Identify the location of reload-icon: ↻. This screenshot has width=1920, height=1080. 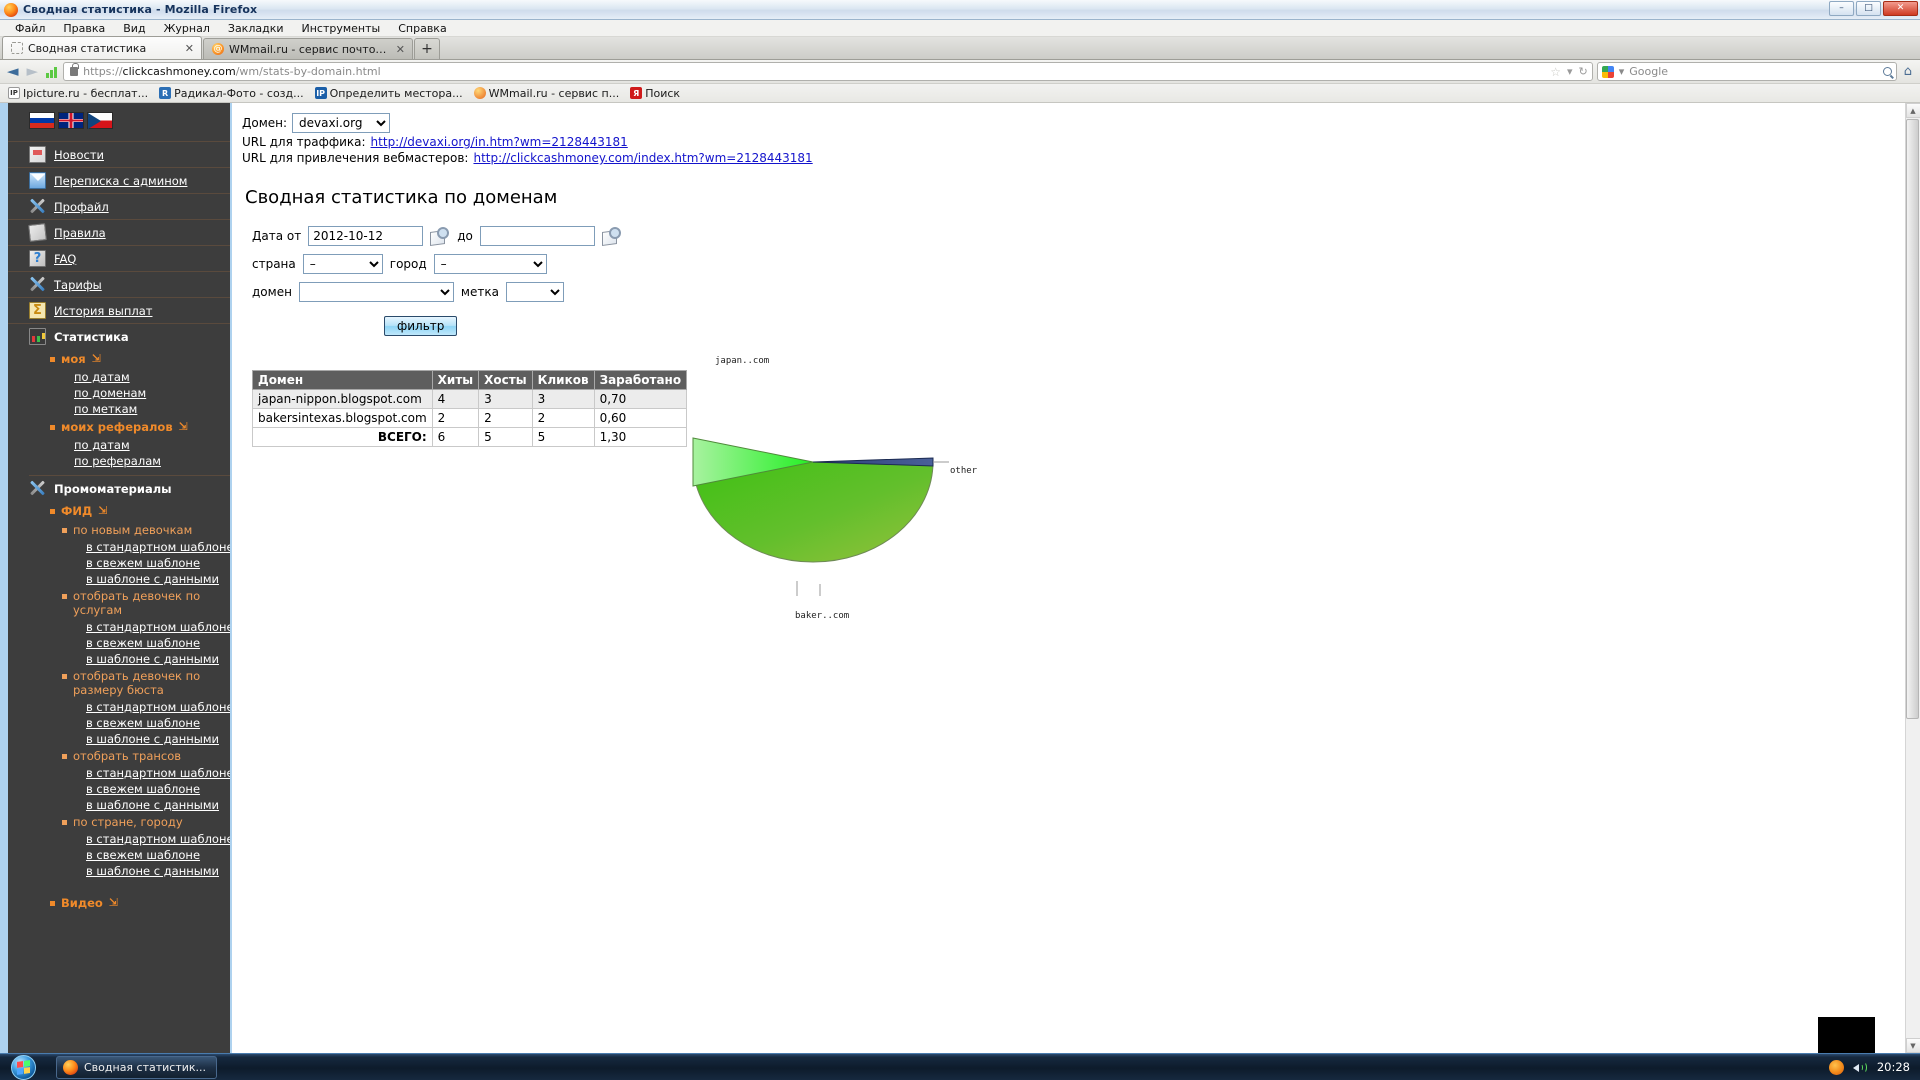
(1583, 71).